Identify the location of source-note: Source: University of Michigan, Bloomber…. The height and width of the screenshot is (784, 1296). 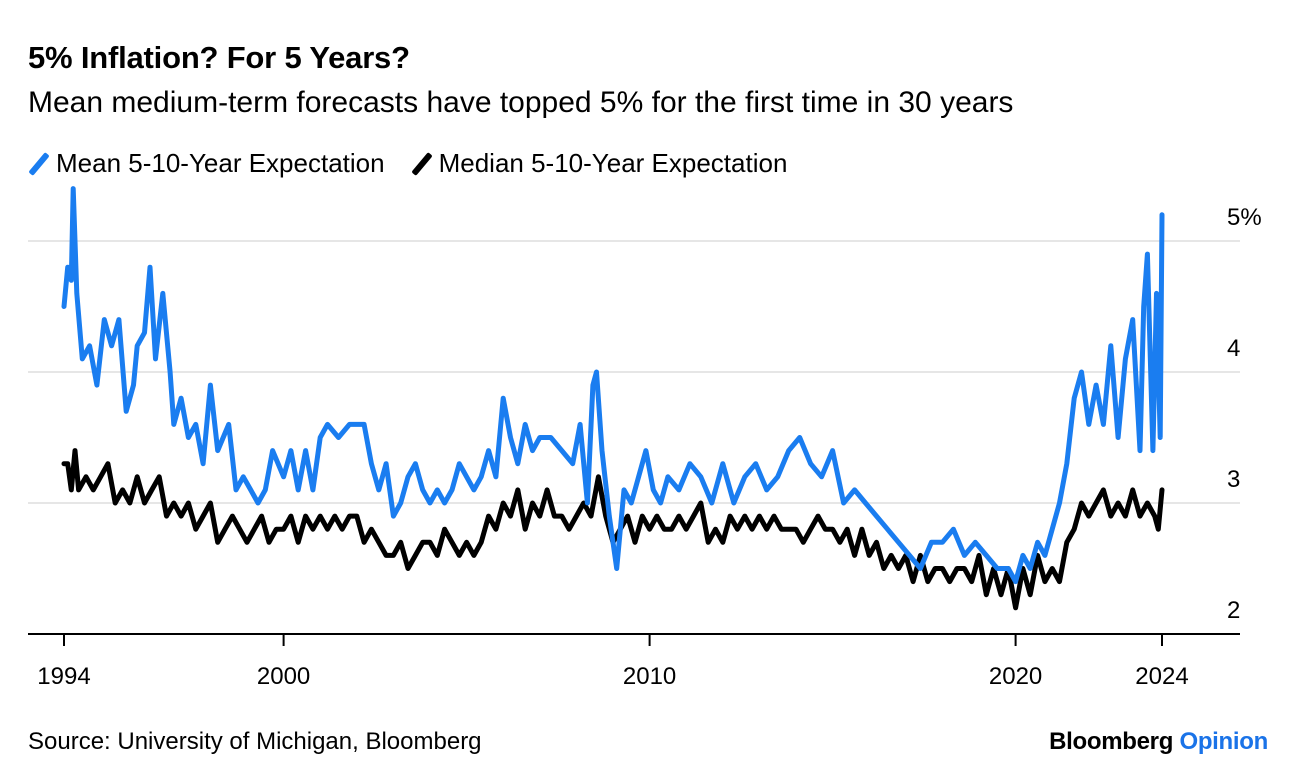
(255, 741).